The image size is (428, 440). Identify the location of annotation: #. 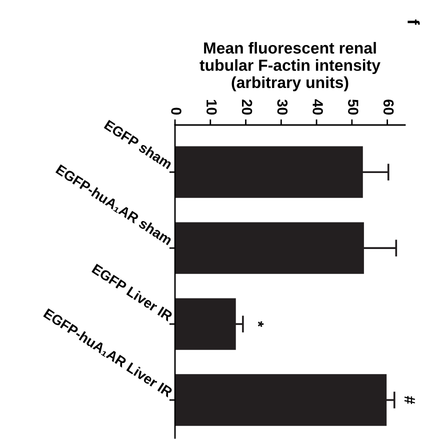
(409, 400).